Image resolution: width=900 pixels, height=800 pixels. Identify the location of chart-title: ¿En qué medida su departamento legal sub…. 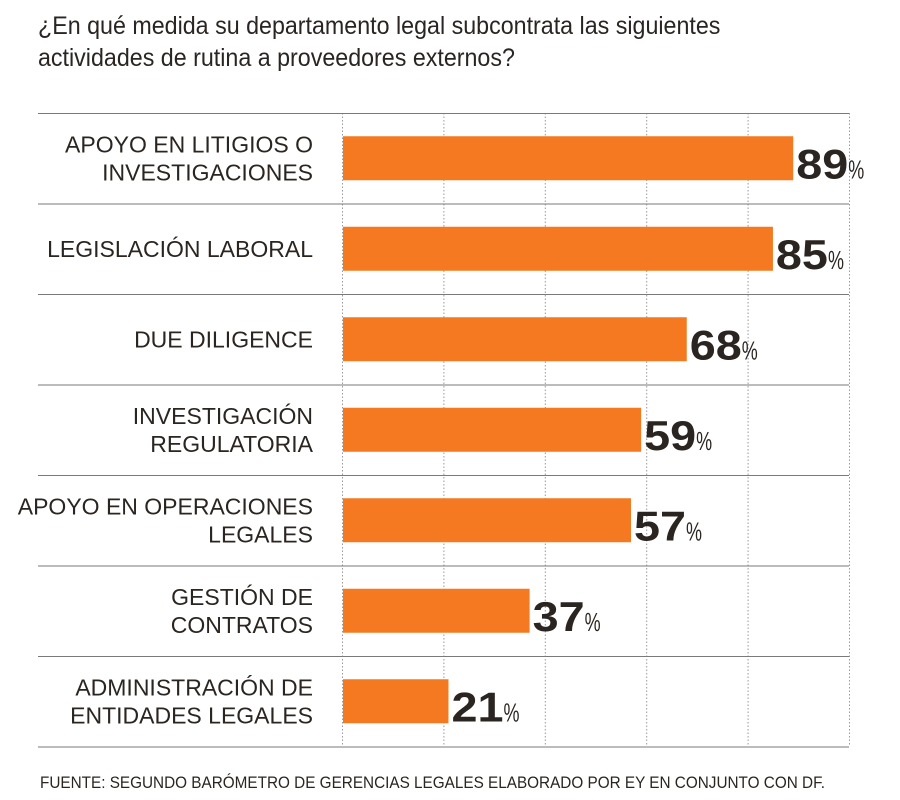
(379, 42).